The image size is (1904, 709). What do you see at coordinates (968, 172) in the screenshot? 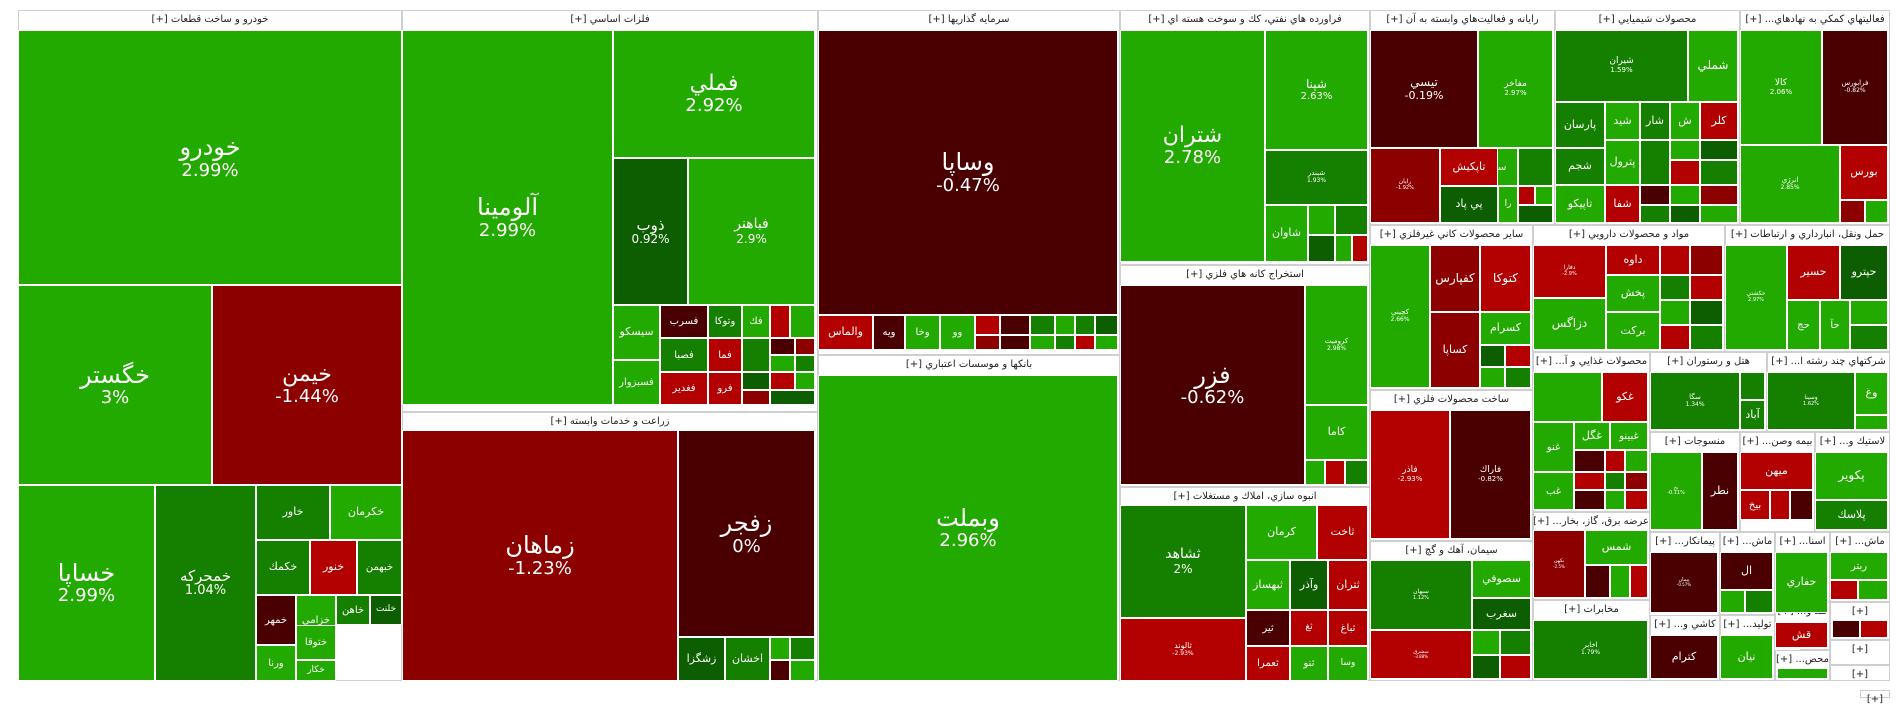
I see `stock-tile: وساپا -0.47%` at bounding box center [968, 172].